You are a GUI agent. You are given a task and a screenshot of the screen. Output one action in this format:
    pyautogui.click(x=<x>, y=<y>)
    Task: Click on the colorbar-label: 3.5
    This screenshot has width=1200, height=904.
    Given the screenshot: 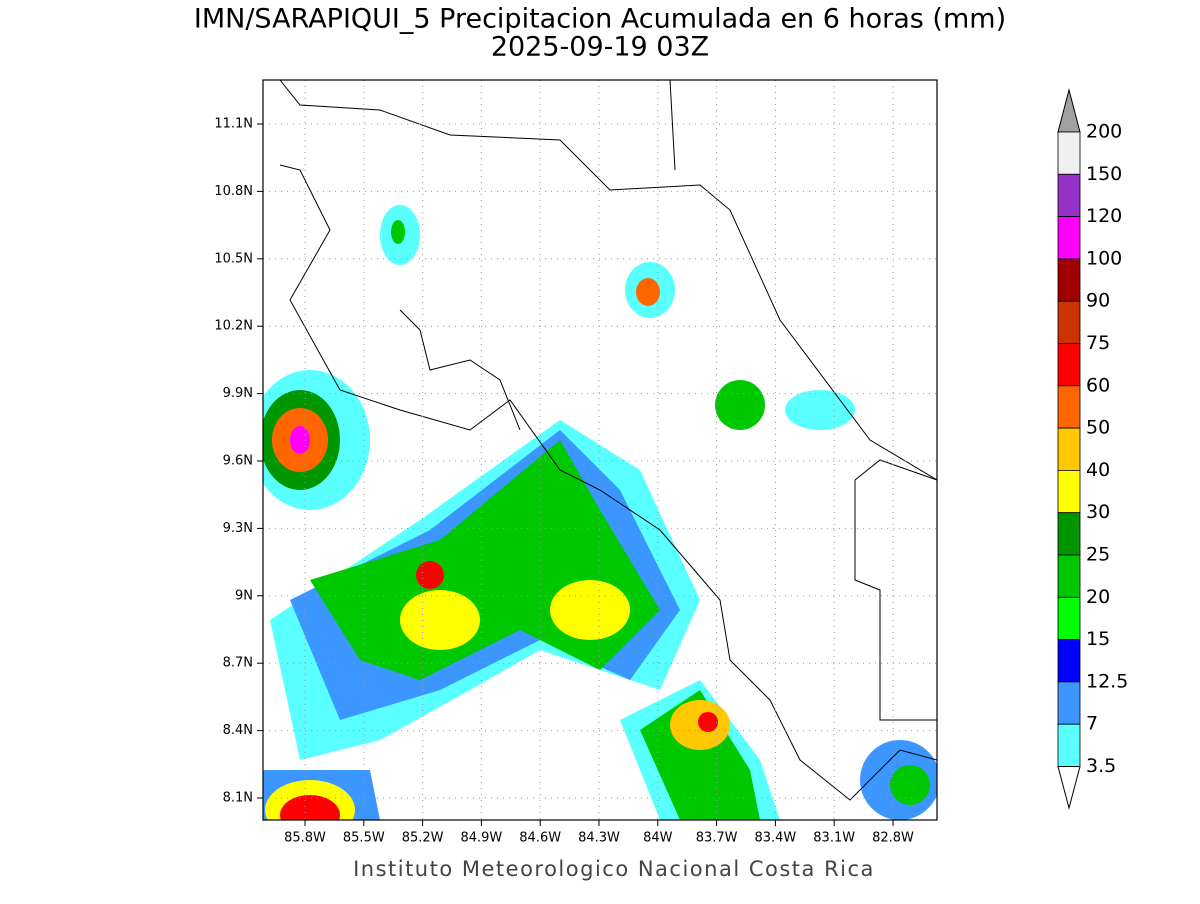 What is the action you would take?
    pyautogui.click(x=1101, y=766)
    